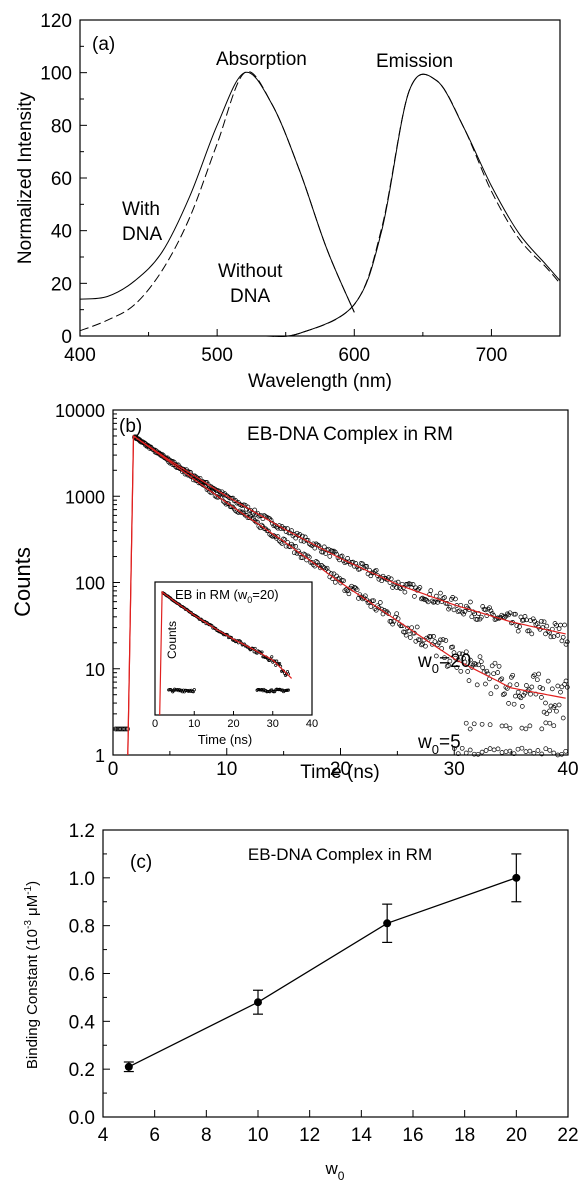  What do you see at coordinates (567, 769) in the screenshot?
I see `panel-b-xtick-label: 40` at bounding box center [567, 769].